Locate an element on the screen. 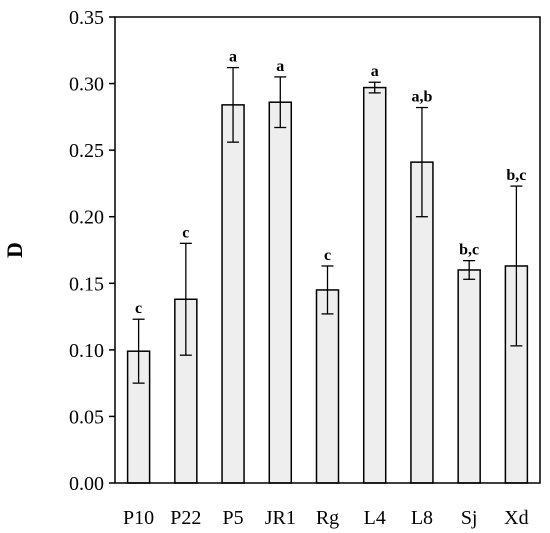 This screenshot has width=550, height=533. x-category-label-rg: Rg is located at coordinates (327, 518).